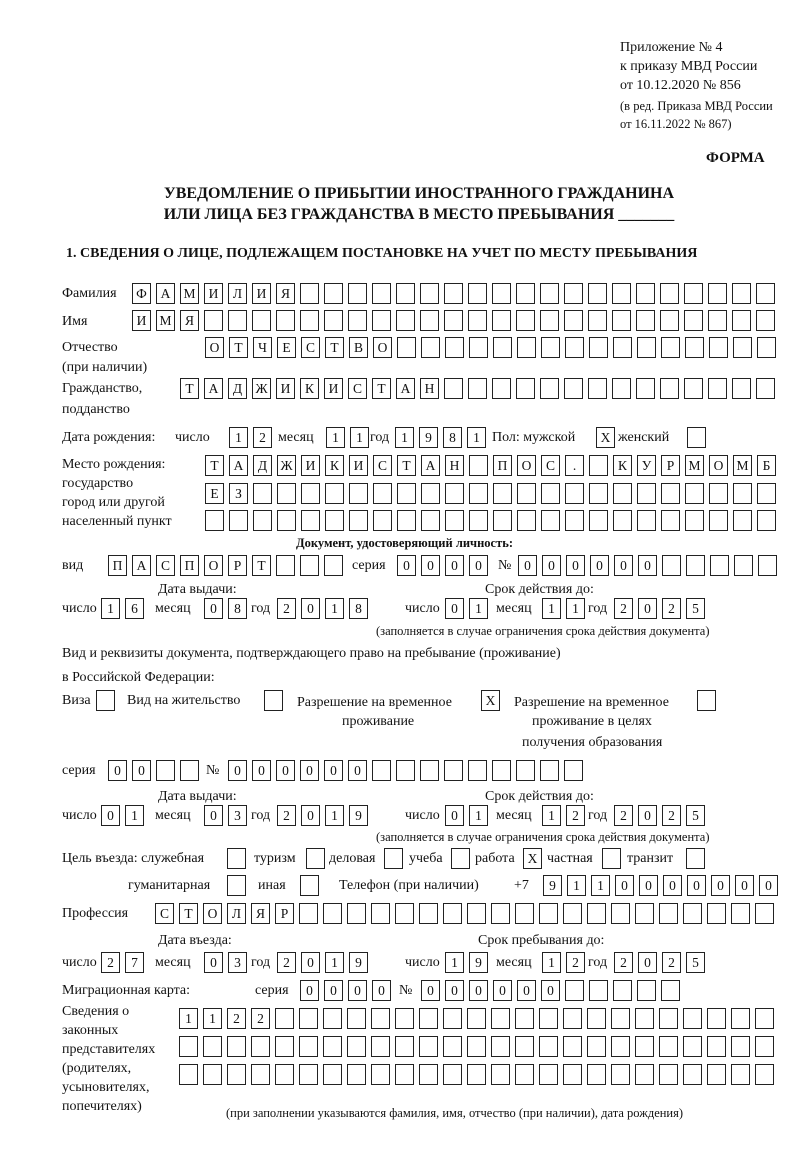 This screenshot has height=1163, width=800. I want to click on checkbox-purpose-other, so click(309, 885).